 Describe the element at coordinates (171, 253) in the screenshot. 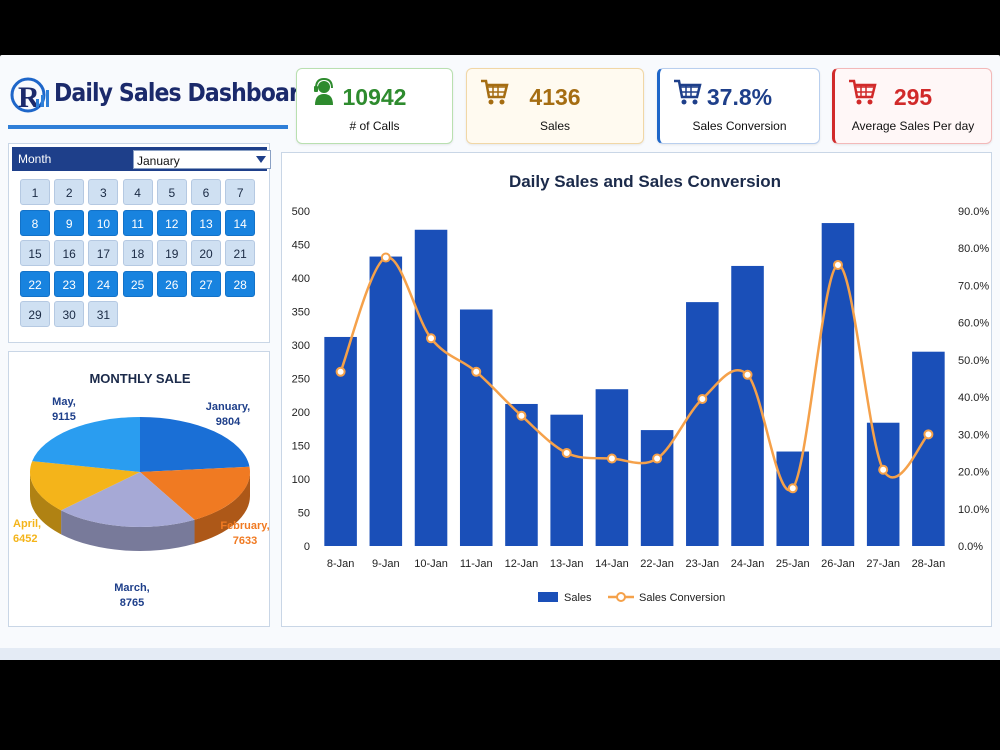

I see `calendar-day-19: 19` at that location.